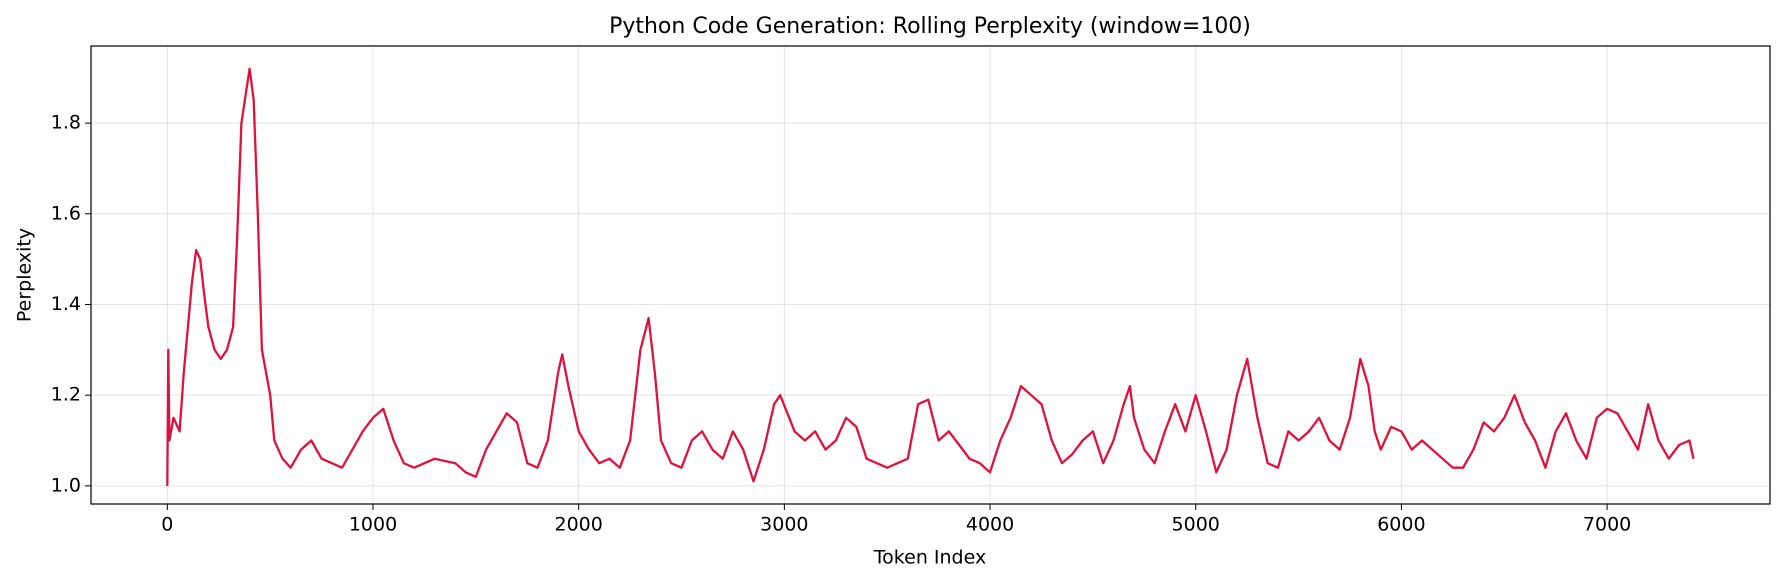 Image resolution: width=1785 pixels, height=584 pixels. Describe the element at coordinates (784, 525) in the screenshot. I see `x-tick-label: 3000` at that location.